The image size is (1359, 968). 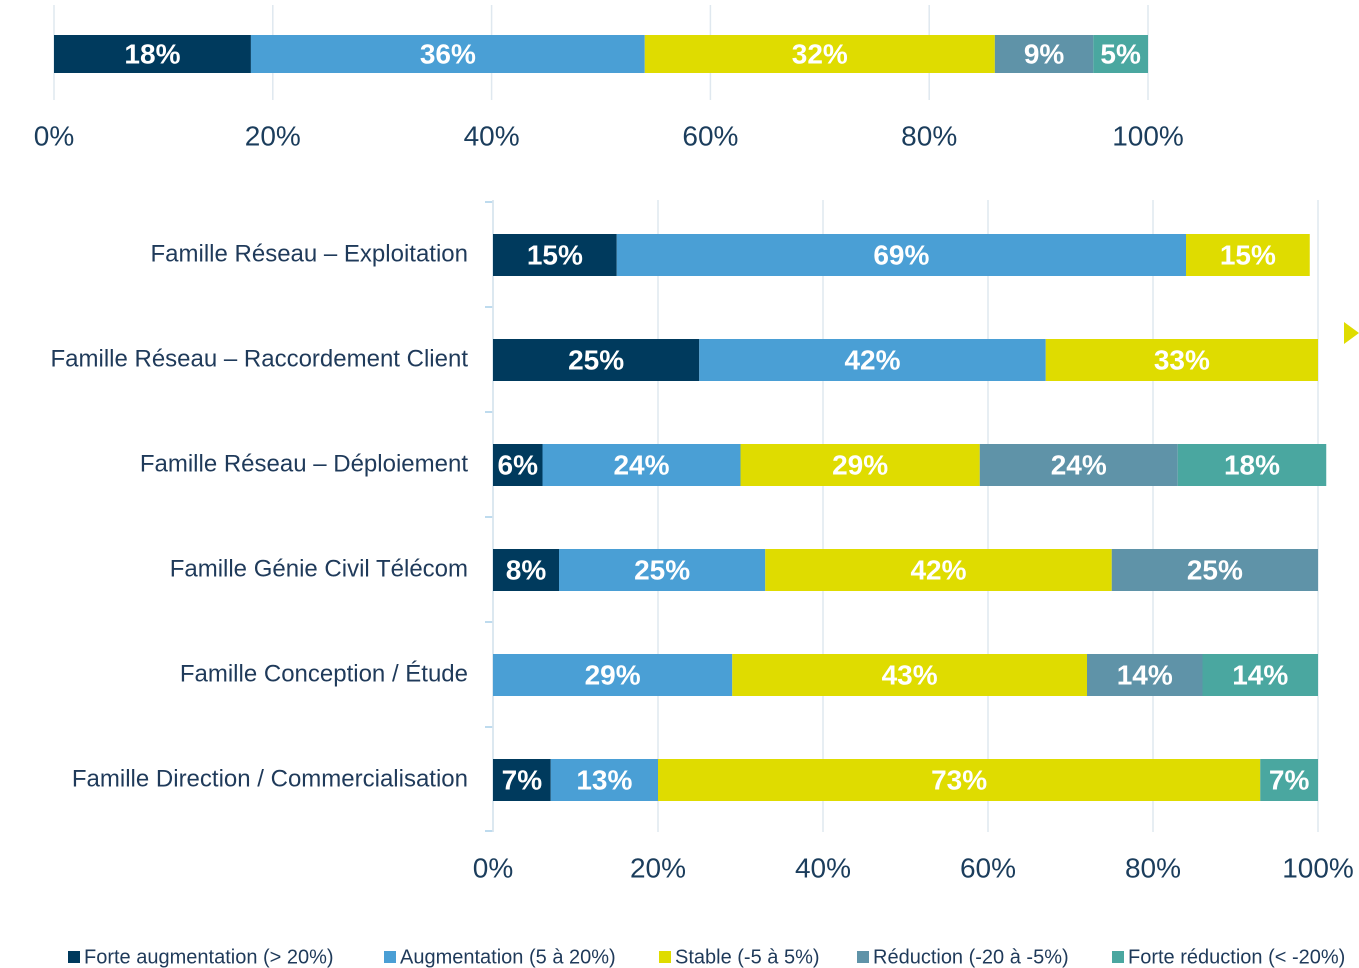 I want to click on decoration, so click(x=1351, y=333).